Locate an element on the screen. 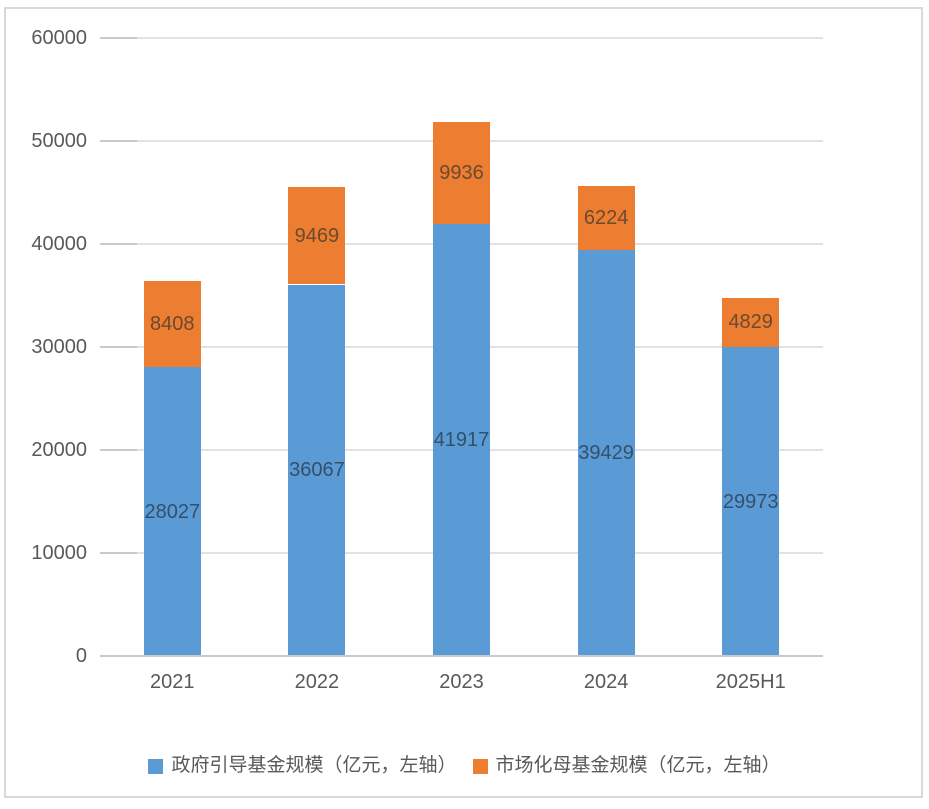  y-axis-label: 40000 is located at coordinates (59, 244).